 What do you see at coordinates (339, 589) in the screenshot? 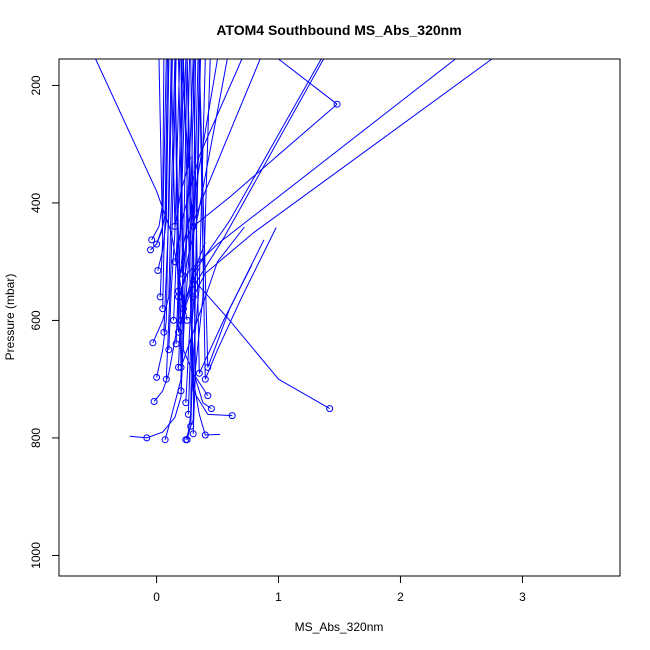
I see `x-axis: 0 1 2 3` at bounding box center [339, 589].